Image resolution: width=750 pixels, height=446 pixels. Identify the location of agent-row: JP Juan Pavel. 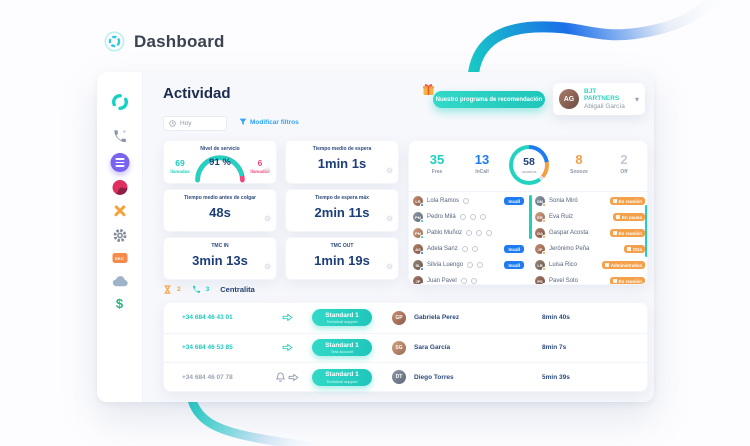
(471, 278).